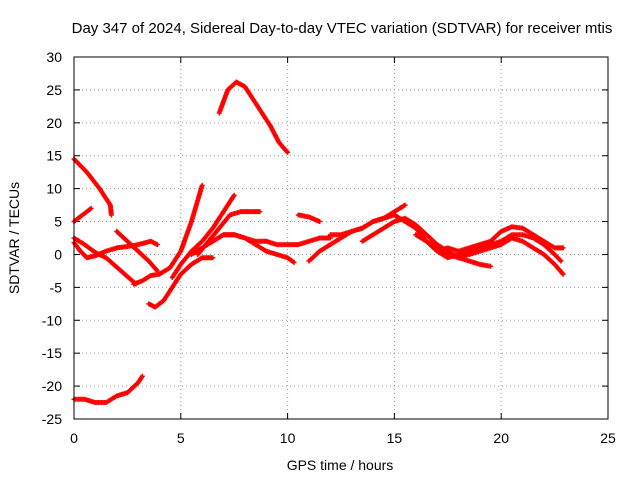 This screenshot has height=480, width=640. What do you see at coordinates (54, 189) in the screenshot?
I see `y-tick-label: 10` at bounding box center [54, 189].